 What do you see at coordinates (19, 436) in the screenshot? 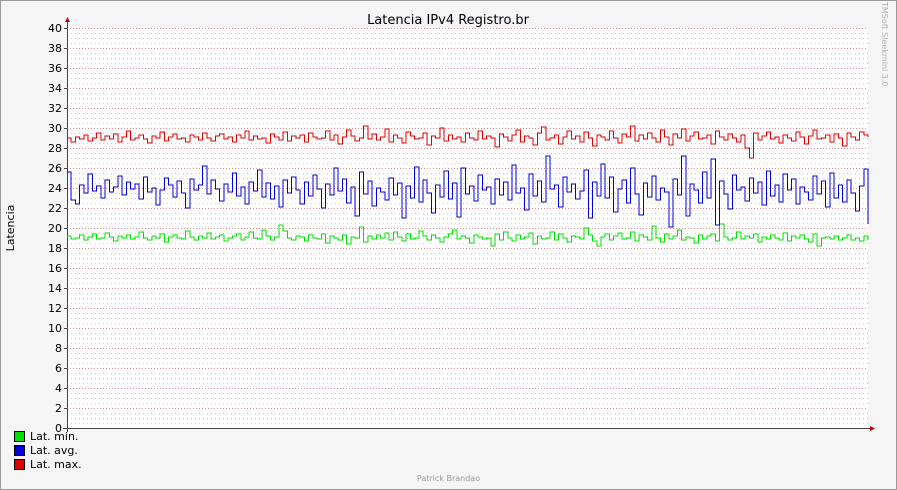
I see `legend-swatch-min` at bounding box center [19, 436].